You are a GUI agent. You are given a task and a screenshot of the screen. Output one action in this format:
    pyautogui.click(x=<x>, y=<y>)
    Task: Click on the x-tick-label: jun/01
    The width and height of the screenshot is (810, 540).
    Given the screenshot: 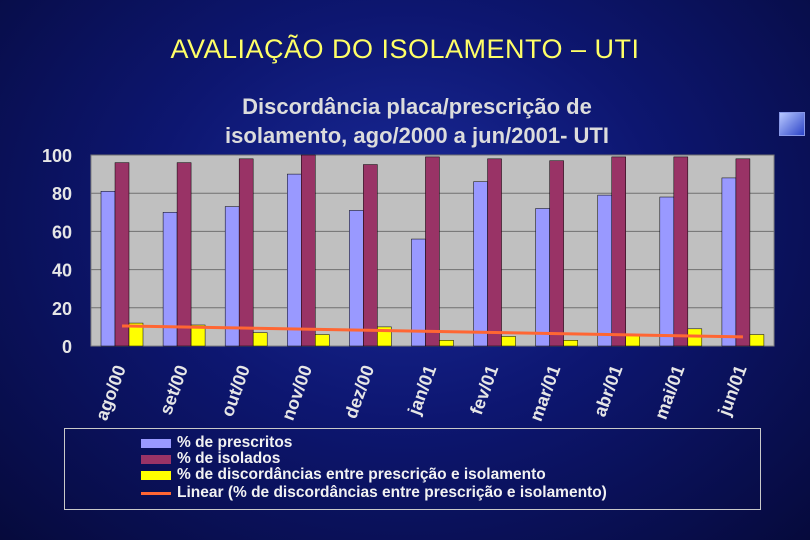 What is the action you would take?
    pyautogui.click(x=732, y=391)
    